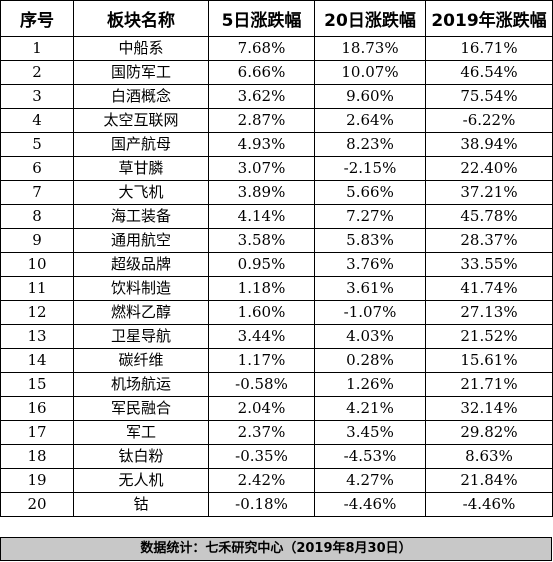 Image resolution: width=553 pixels, height=562 pixels. I want to click on change-5day-cell: -0.35%, so click(261, 456).